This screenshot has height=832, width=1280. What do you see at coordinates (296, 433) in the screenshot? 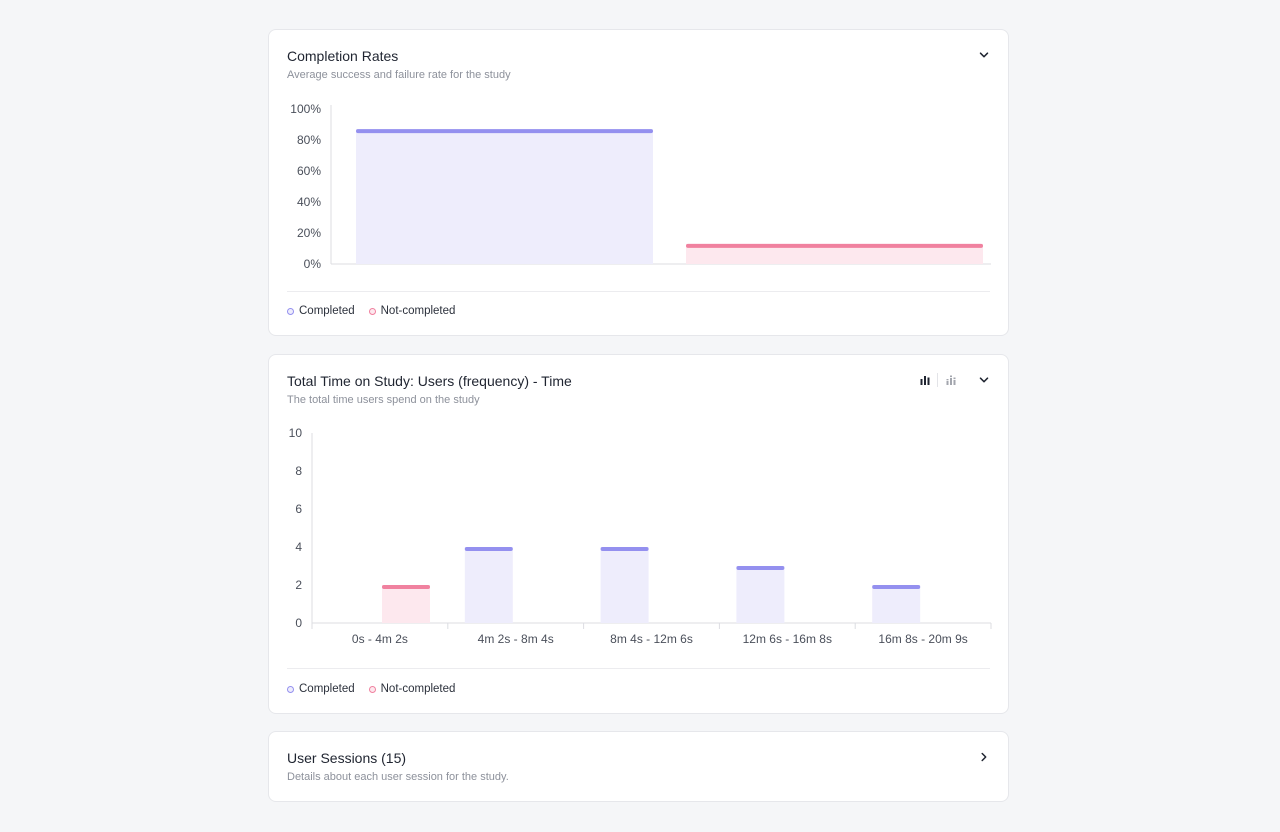
I see `y-tick-label: 10` at bounding box center [296, 433].